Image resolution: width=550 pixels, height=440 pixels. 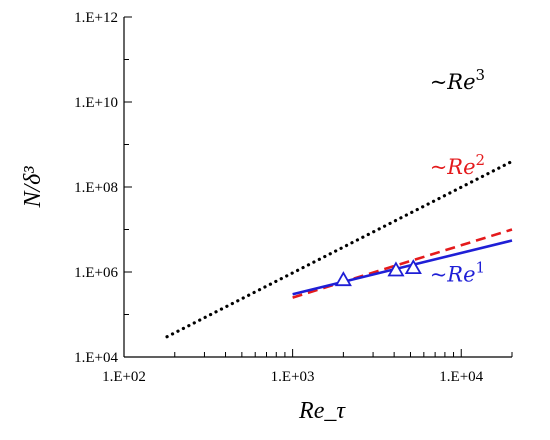 I want to click on y-tick-label: 1.E+08, so click(x=96, y=188).